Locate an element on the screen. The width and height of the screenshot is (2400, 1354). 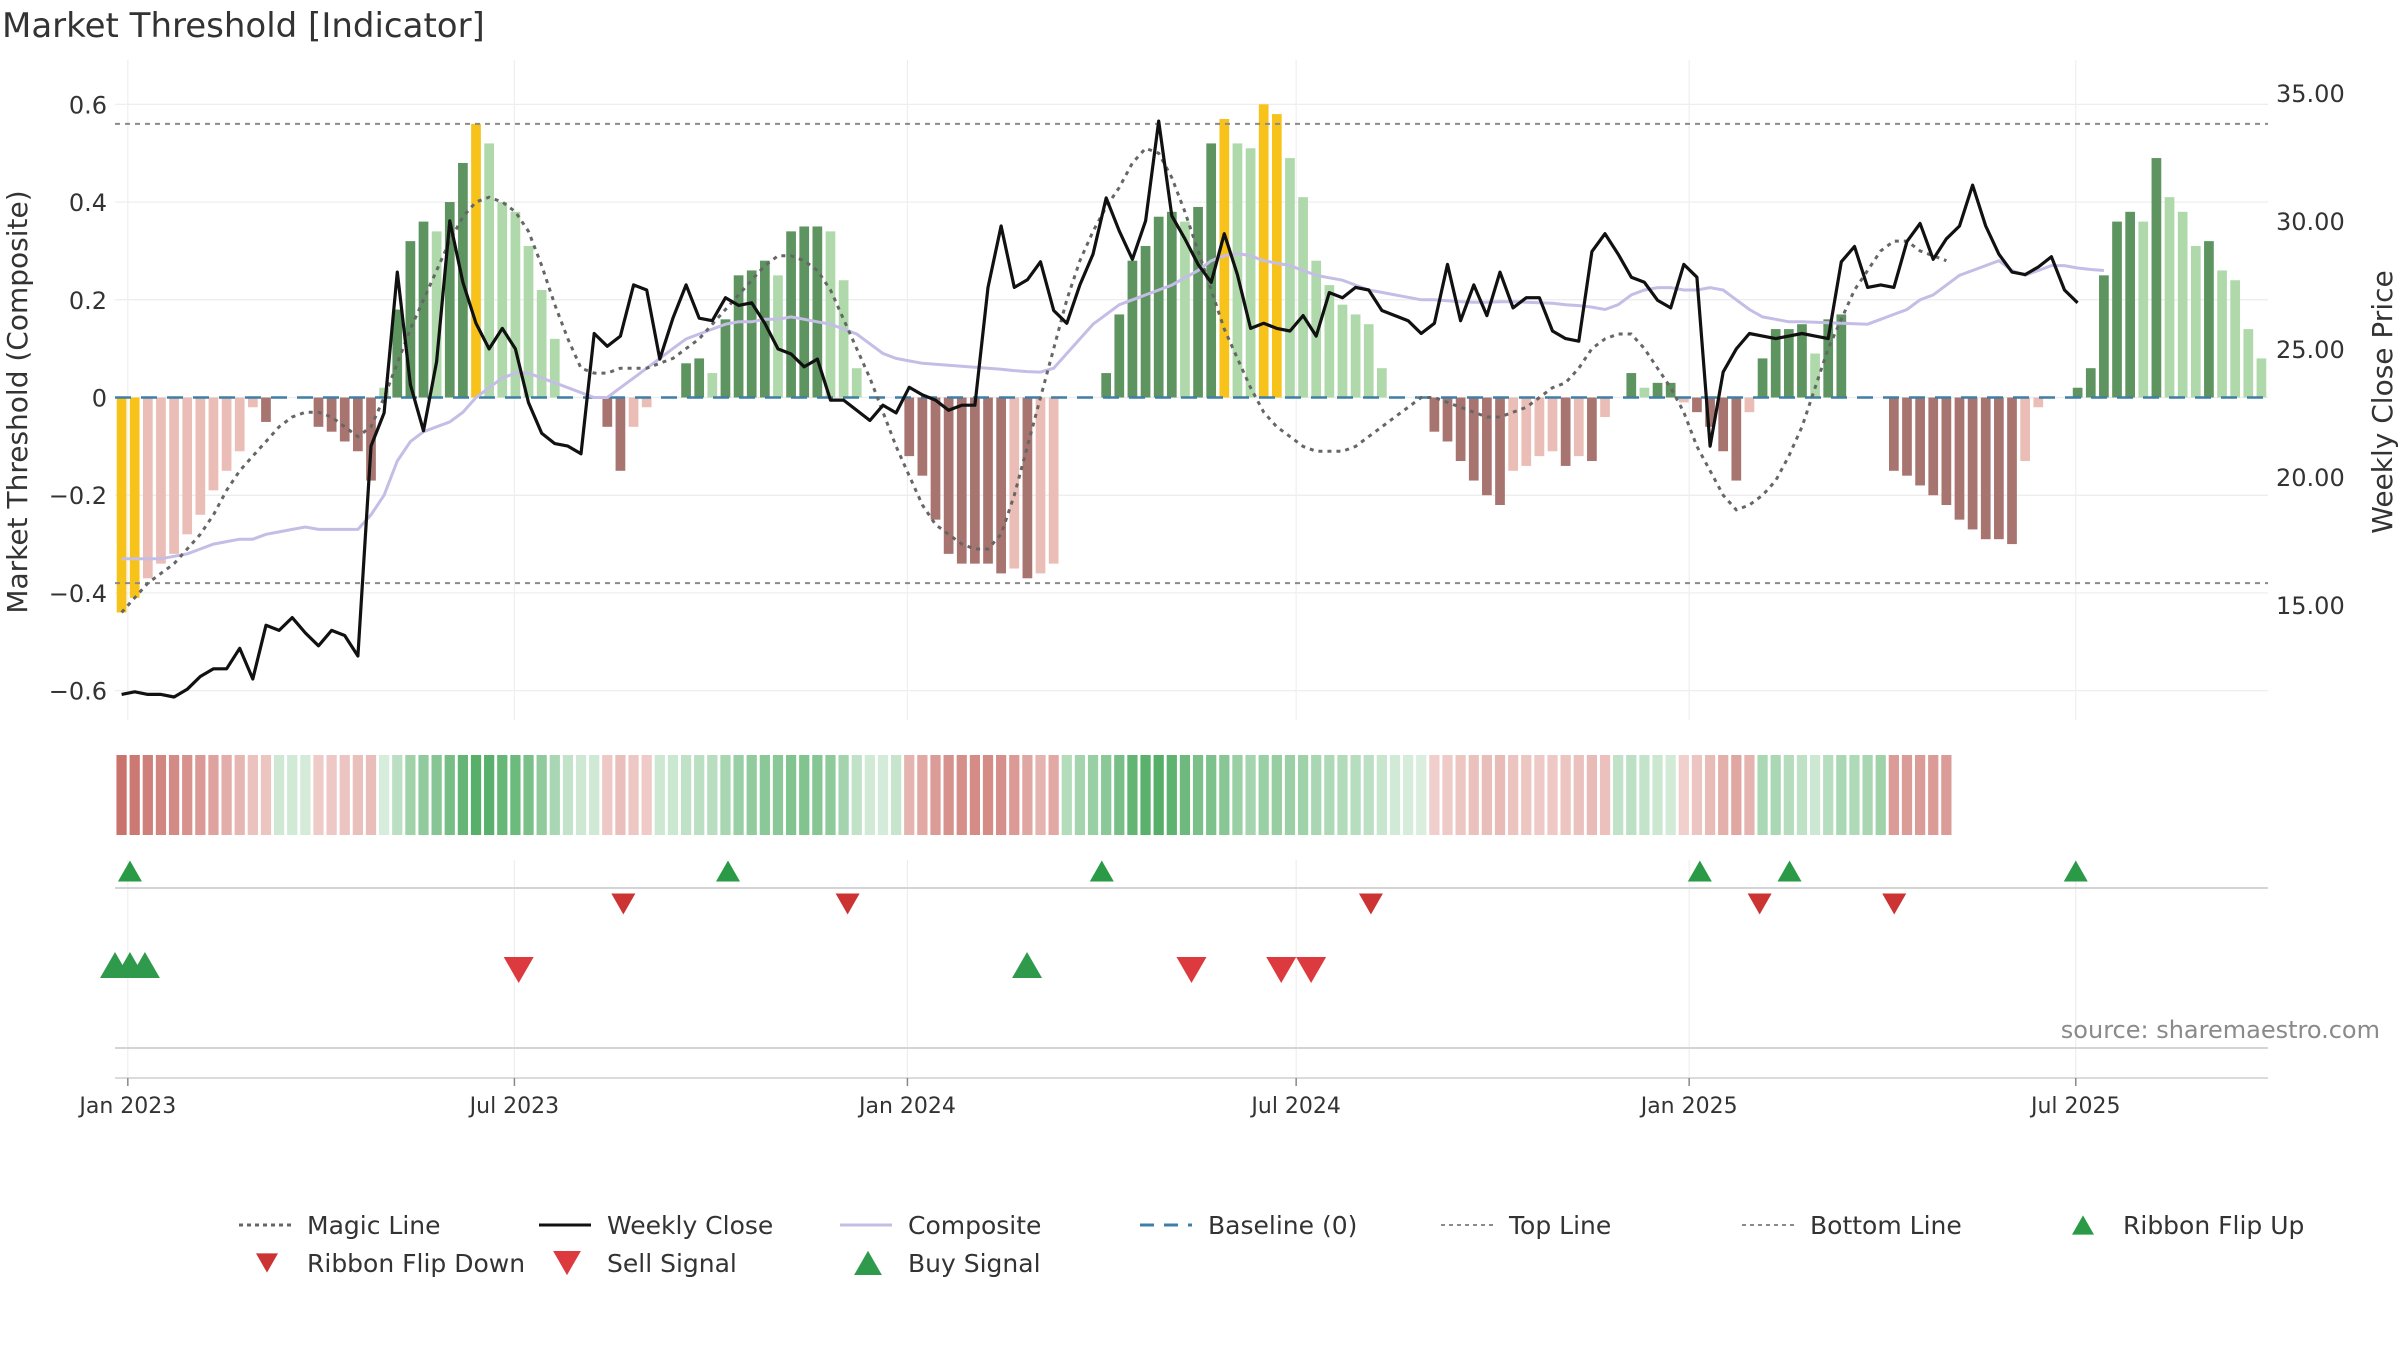
legend-item: Buy Signal is located at coordinates (939, 1263).